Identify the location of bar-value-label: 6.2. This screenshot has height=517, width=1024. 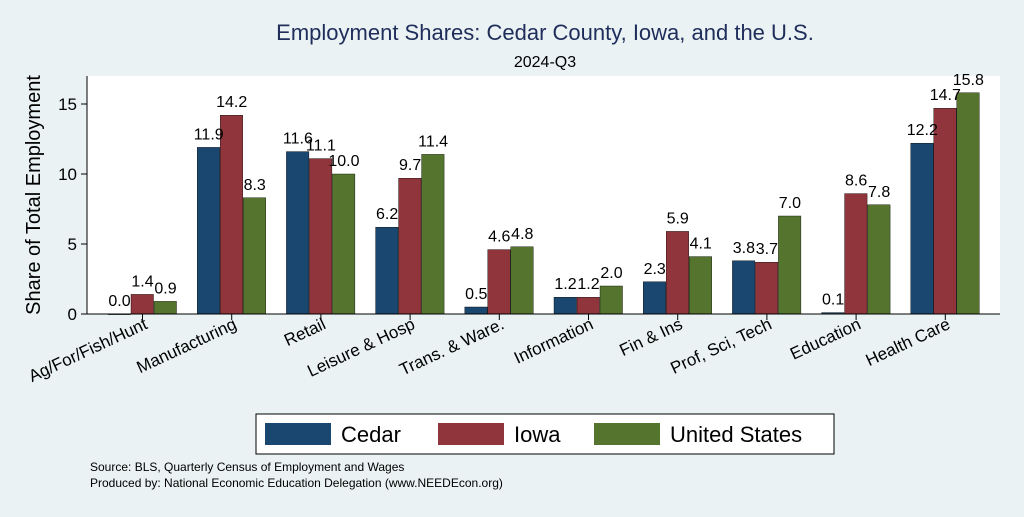
(387, 214).